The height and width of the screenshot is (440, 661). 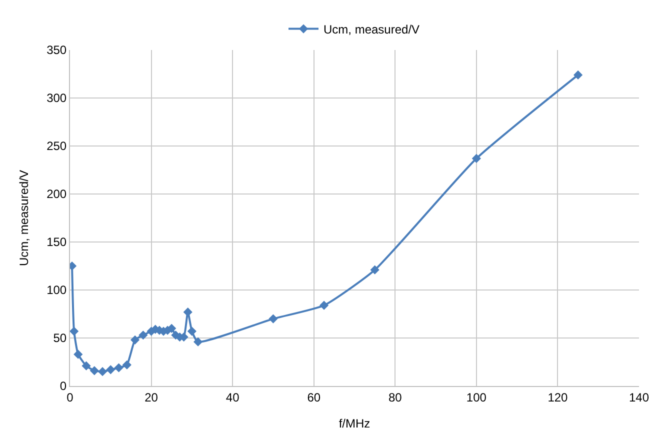 I want to click on x-tick-label: 140, so click(x=639, y=397).